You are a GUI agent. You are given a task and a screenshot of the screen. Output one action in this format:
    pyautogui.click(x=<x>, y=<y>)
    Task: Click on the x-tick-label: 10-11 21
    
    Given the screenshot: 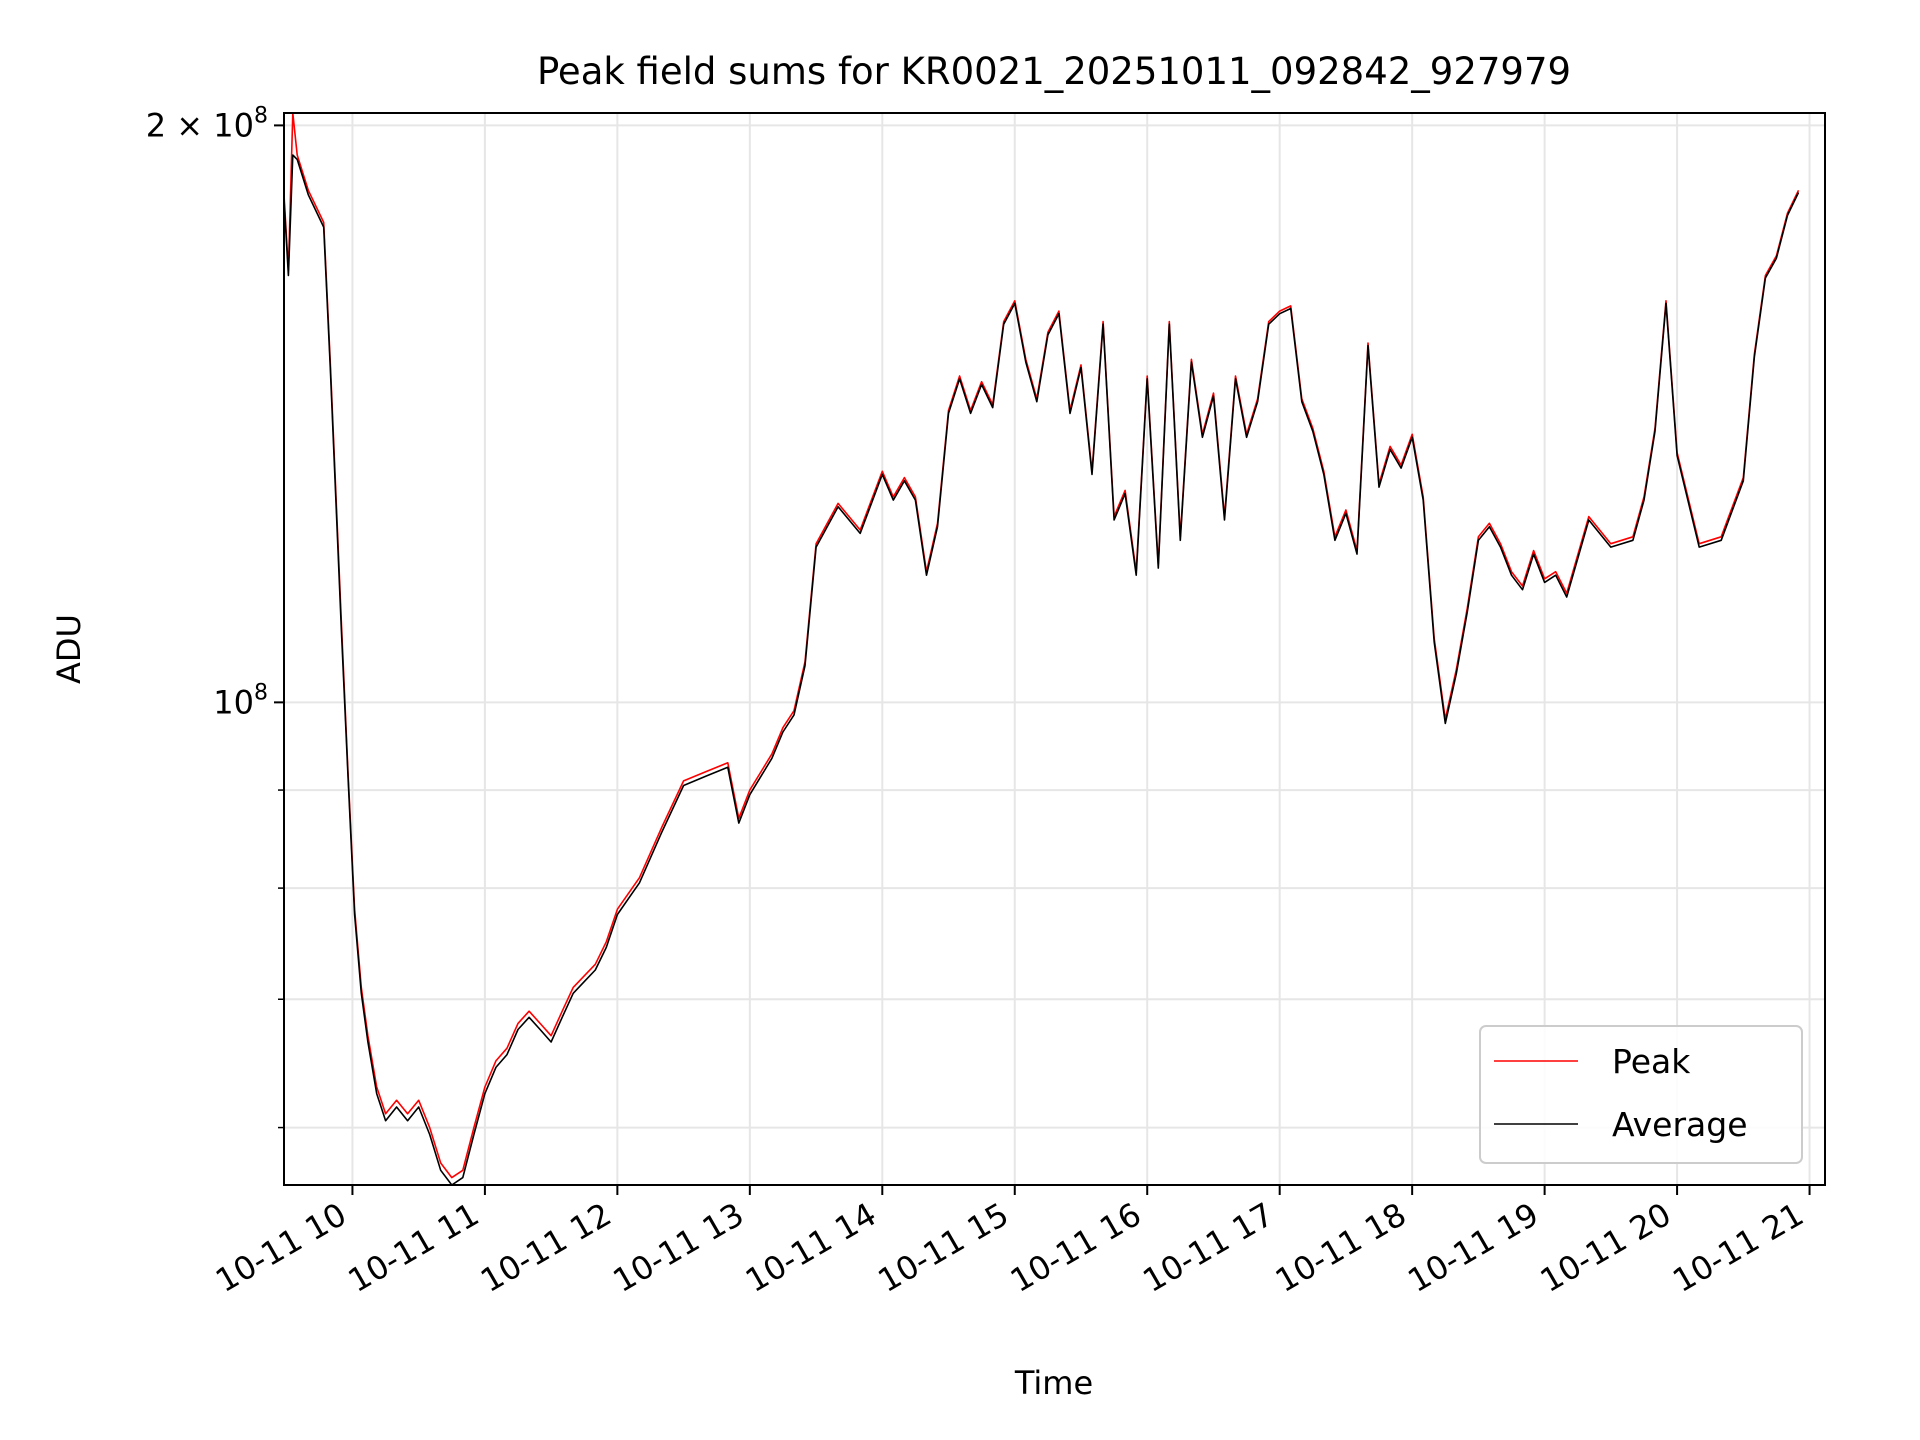 What is the action you would take?
    pyautogui.click(x=1738, y=1247)
    